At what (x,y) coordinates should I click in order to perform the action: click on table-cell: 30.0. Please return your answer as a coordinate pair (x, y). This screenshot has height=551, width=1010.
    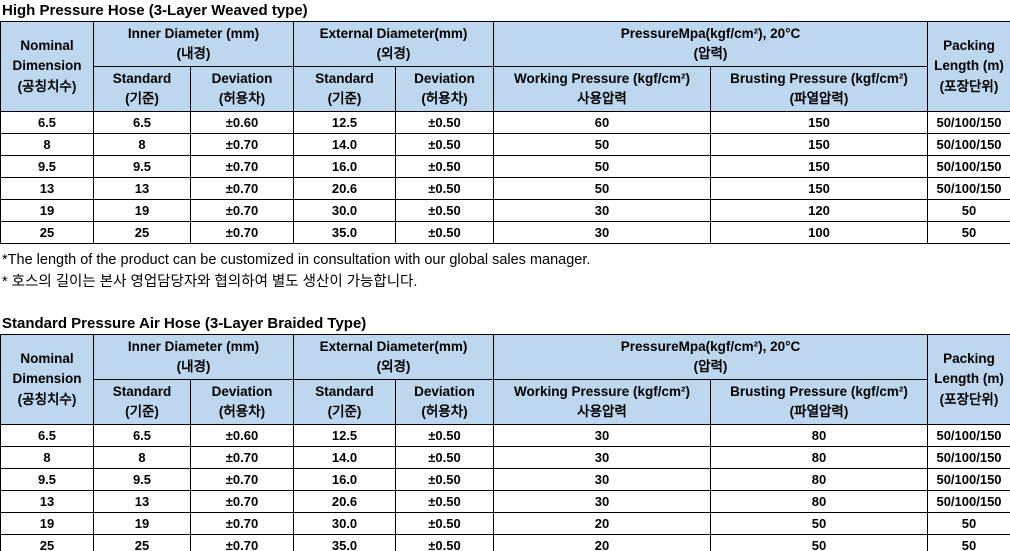
    Looking at the image, I should click on (345, 523).